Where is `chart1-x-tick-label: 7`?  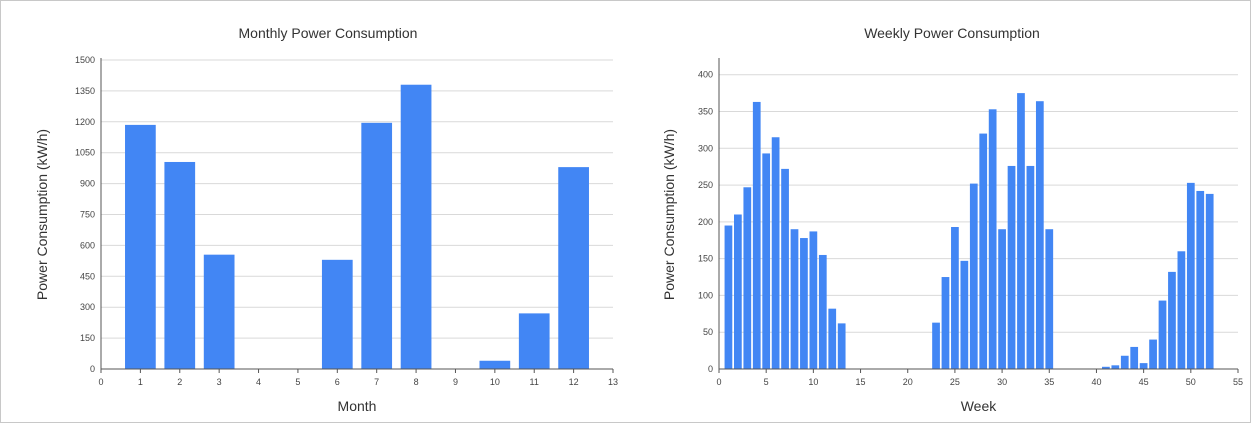
chart1-x-tick-label: 7 is located at coordinates (376, 382).